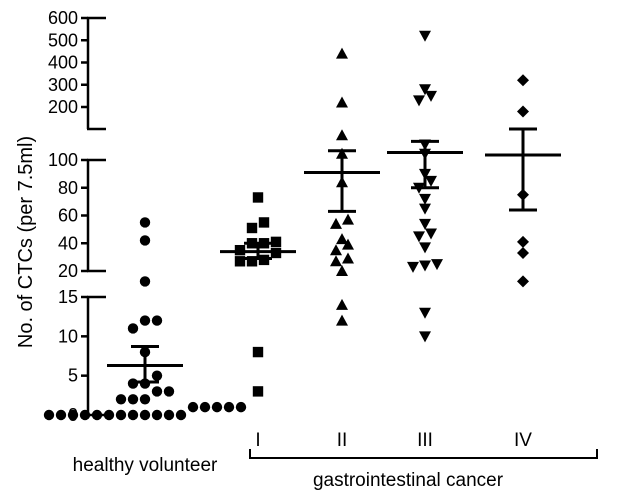  I want to click on category-label-II: II, so click(342, 440).